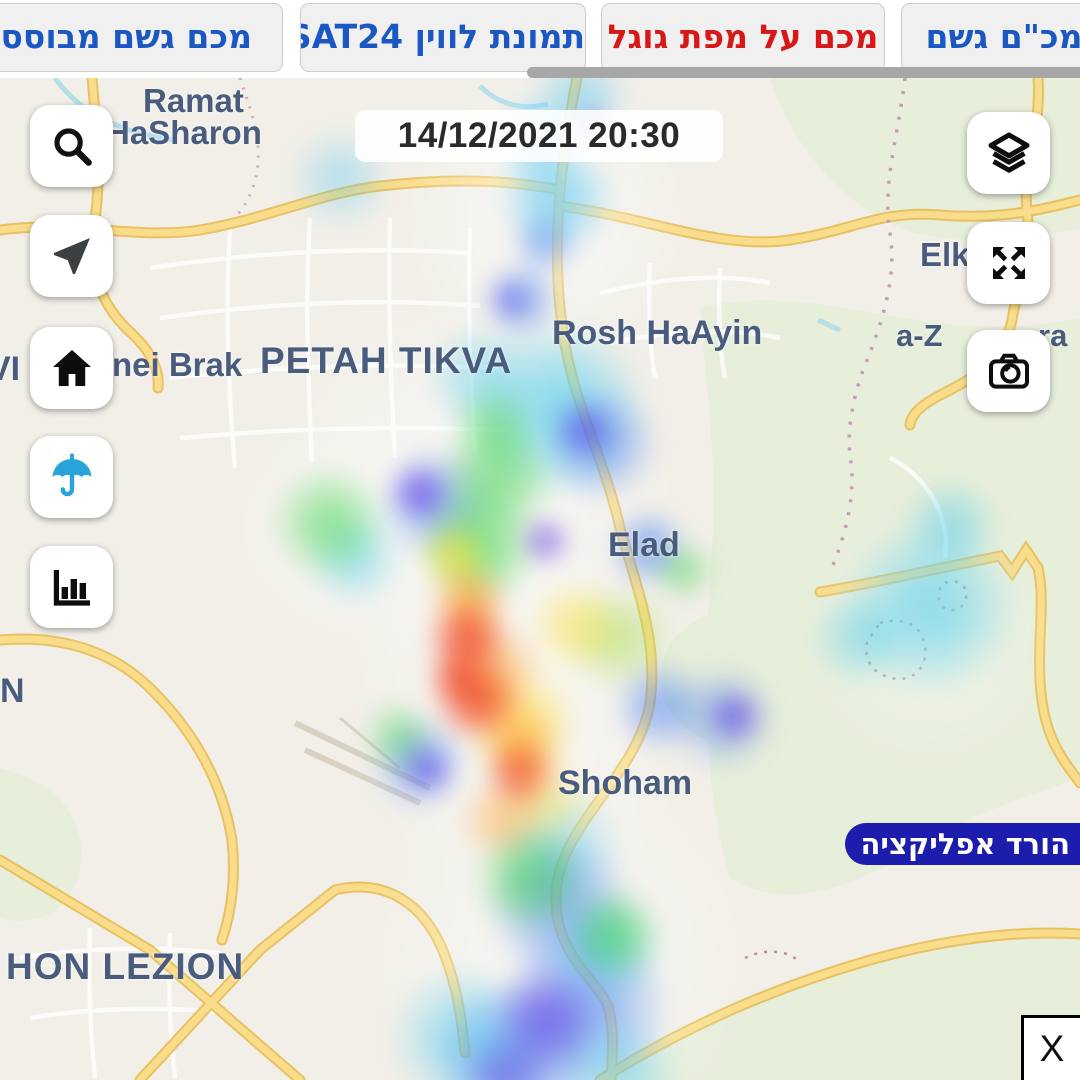 This screenshot has height=1080, width=1080. What do you see at coordinates (990, 37) in the screenshot?
I see `tab-rain-radar: מכ"ם גשם` at bounding box center [990, 37].